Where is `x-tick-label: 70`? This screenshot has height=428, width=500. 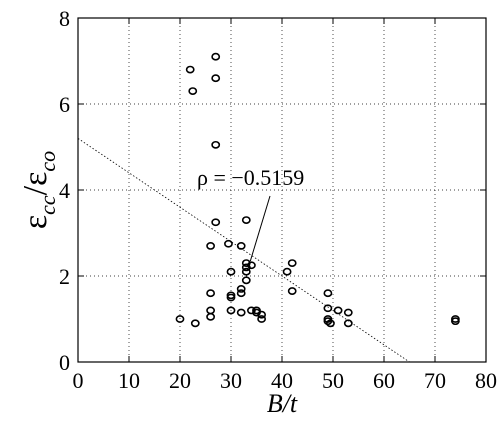
x-tick-label: 70 is located at coordinates (435, 380).